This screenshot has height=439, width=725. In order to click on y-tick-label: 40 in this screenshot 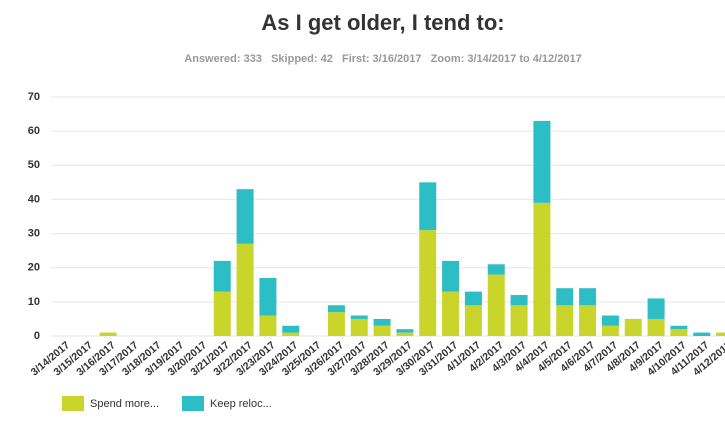, I will do `click(34, 199)`.